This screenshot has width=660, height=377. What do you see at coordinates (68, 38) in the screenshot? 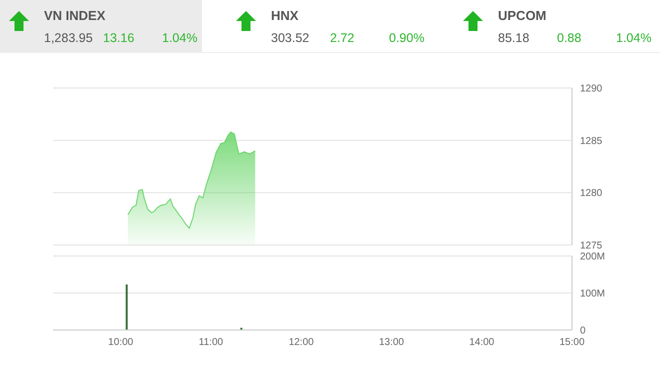
I see `text: 1,283.95` at bounding box center [68, 38].